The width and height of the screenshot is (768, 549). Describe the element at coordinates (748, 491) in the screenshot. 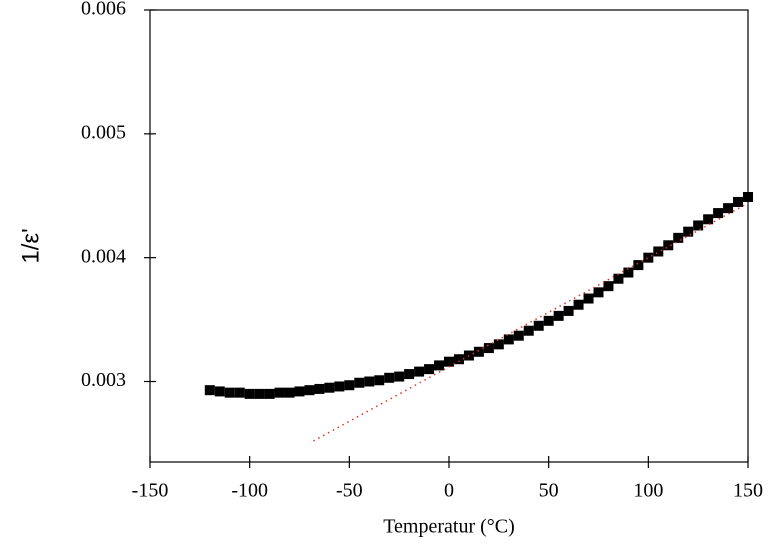

I see `x-tick-label: 150` at that location.